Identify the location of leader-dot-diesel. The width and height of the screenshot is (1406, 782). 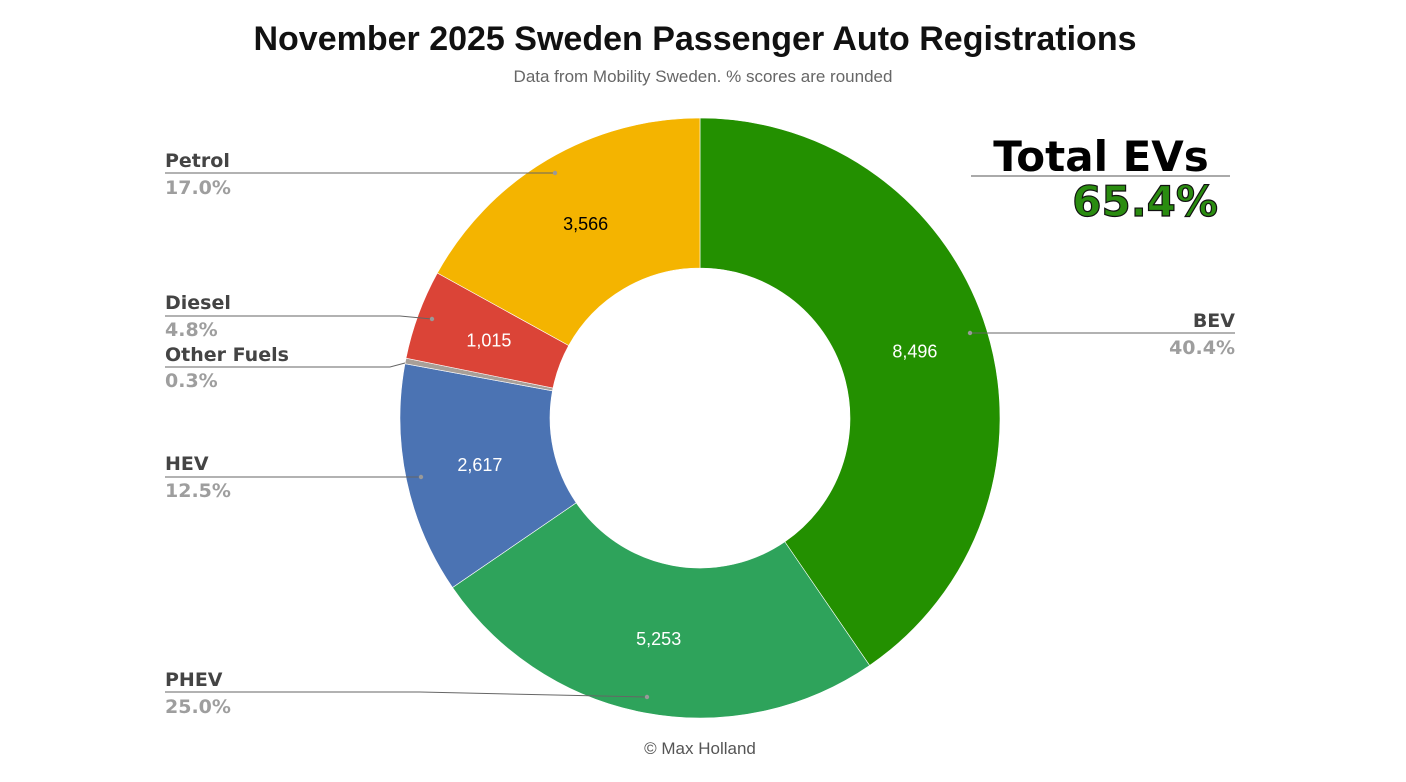
(432, 319).